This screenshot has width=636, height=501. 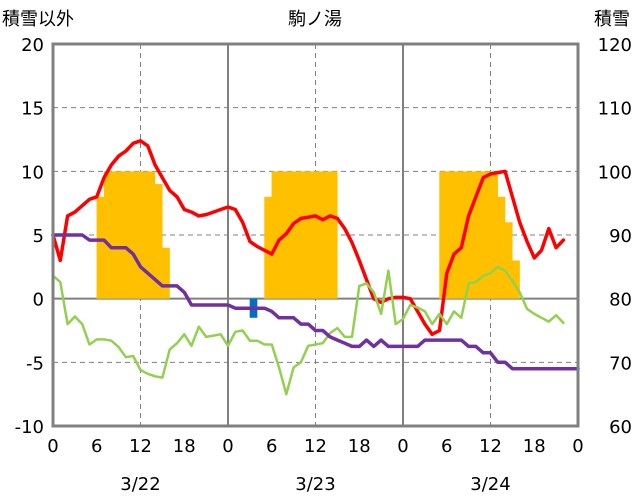 I want to click on date-label: 3/24, so click(x=490, y=484).